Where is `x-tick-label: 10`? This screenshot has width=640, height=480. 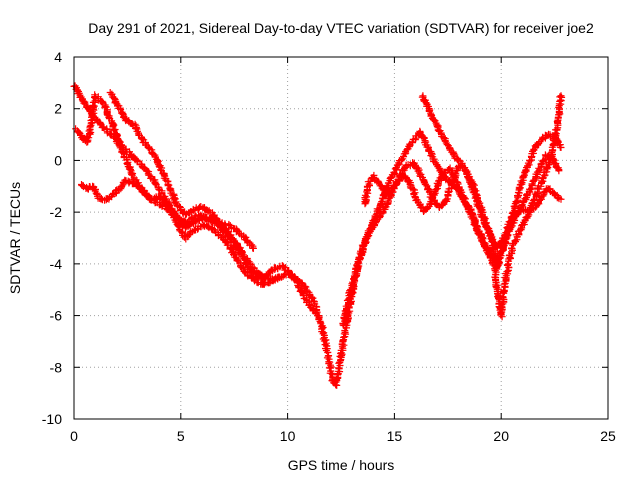
x-tick-label: 10 is located at coordinates (288, 436).